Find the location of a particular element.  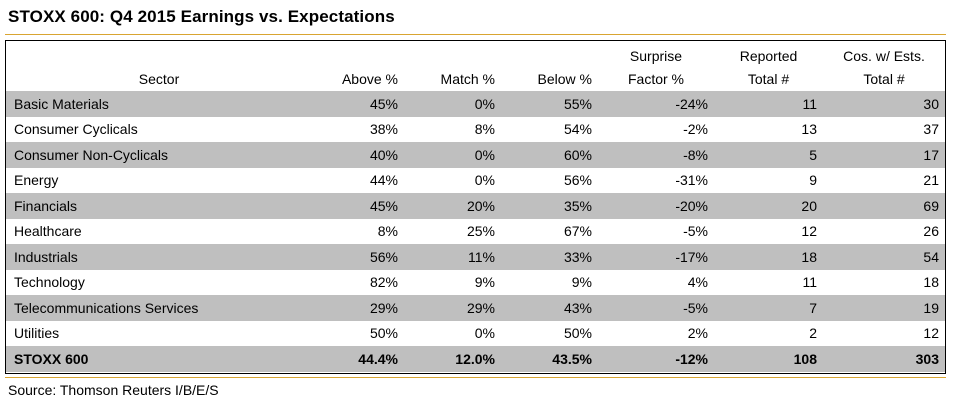

table-row: Industrials 56% 11% 33% -17% 18 54 is located at coordinates (475, 257).